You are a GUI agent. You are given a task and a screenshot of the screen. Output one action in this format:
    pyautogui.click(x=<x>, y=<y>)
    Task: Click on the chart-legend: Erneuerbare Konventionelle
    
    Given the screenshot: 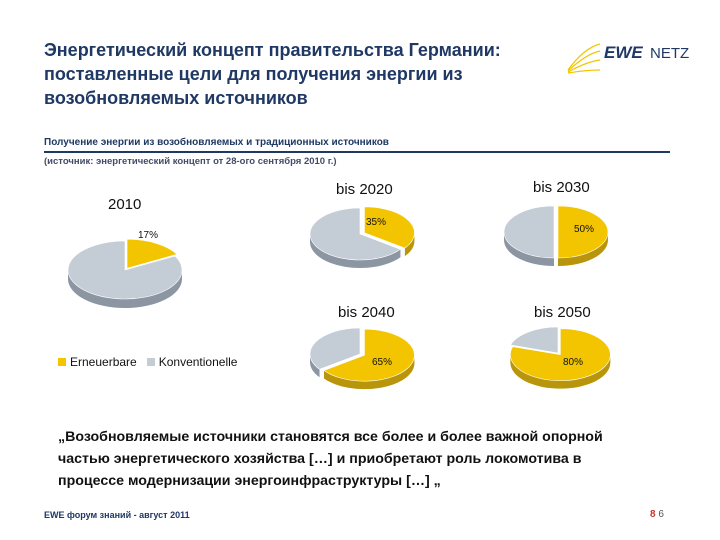 What is the action you would take?
    pyautogui.click(x=152, y=362)
    